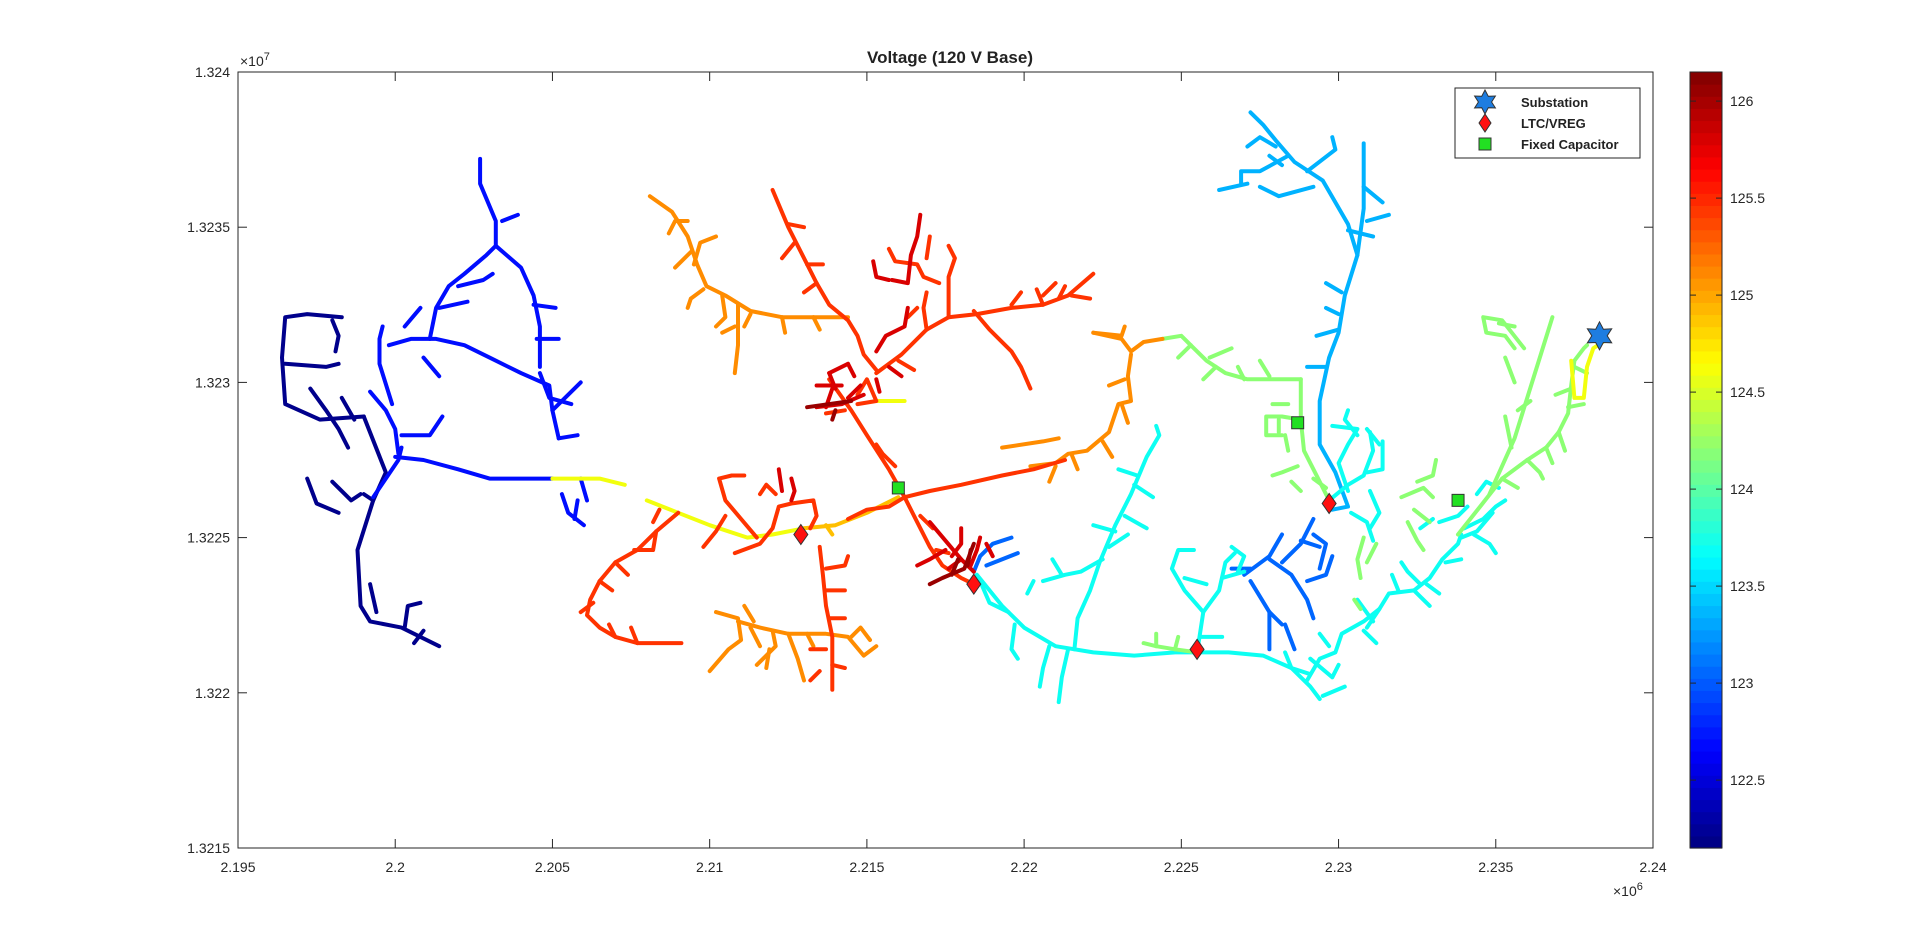 Image resolution: width=1920 pixels, height=949 pixels. Describe the element at coordinates (1570, 144) in the screenshot. I see `legend-label: Fixed Capacitor` at that location.